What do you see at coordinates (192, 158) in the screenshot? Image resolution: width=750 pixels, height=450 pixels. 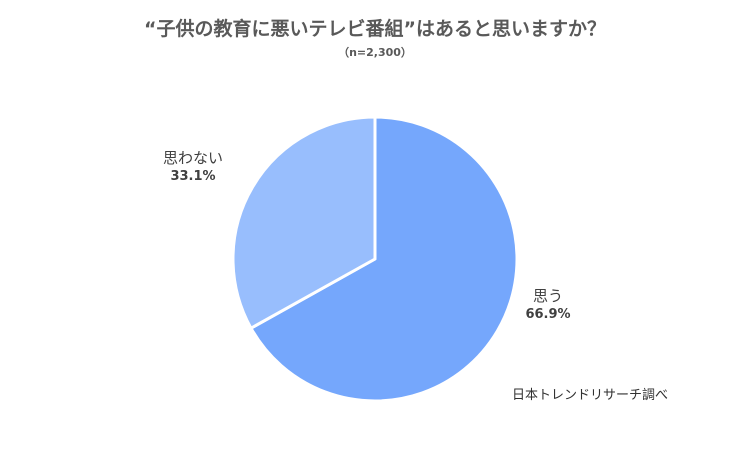 I see `slice-name-no: 思わない` at bounding box center [192, 158].